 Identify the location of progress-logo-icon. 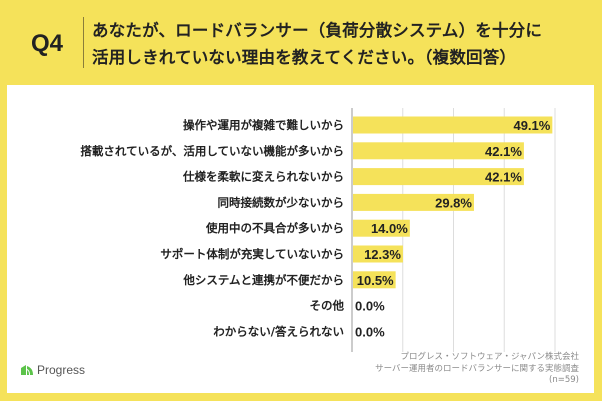
(27, 370).